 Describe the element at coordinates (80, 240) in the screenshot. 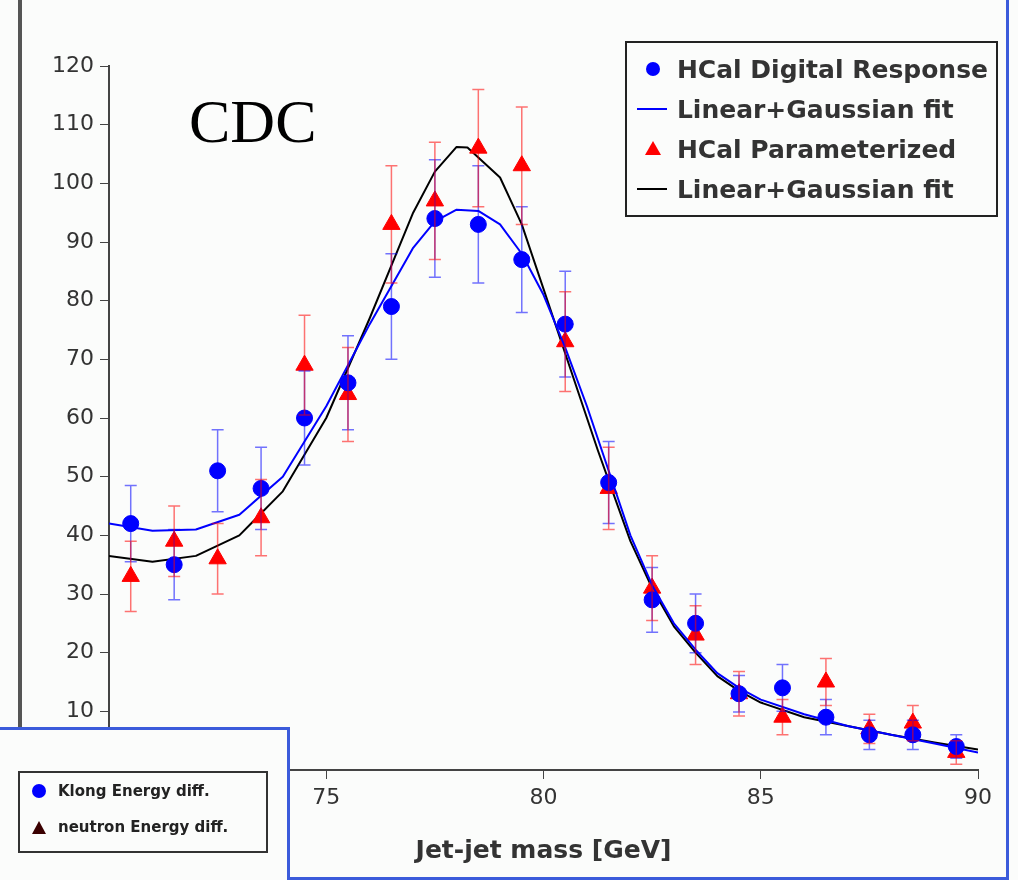

I see `y-tick-label: 90` at that location.